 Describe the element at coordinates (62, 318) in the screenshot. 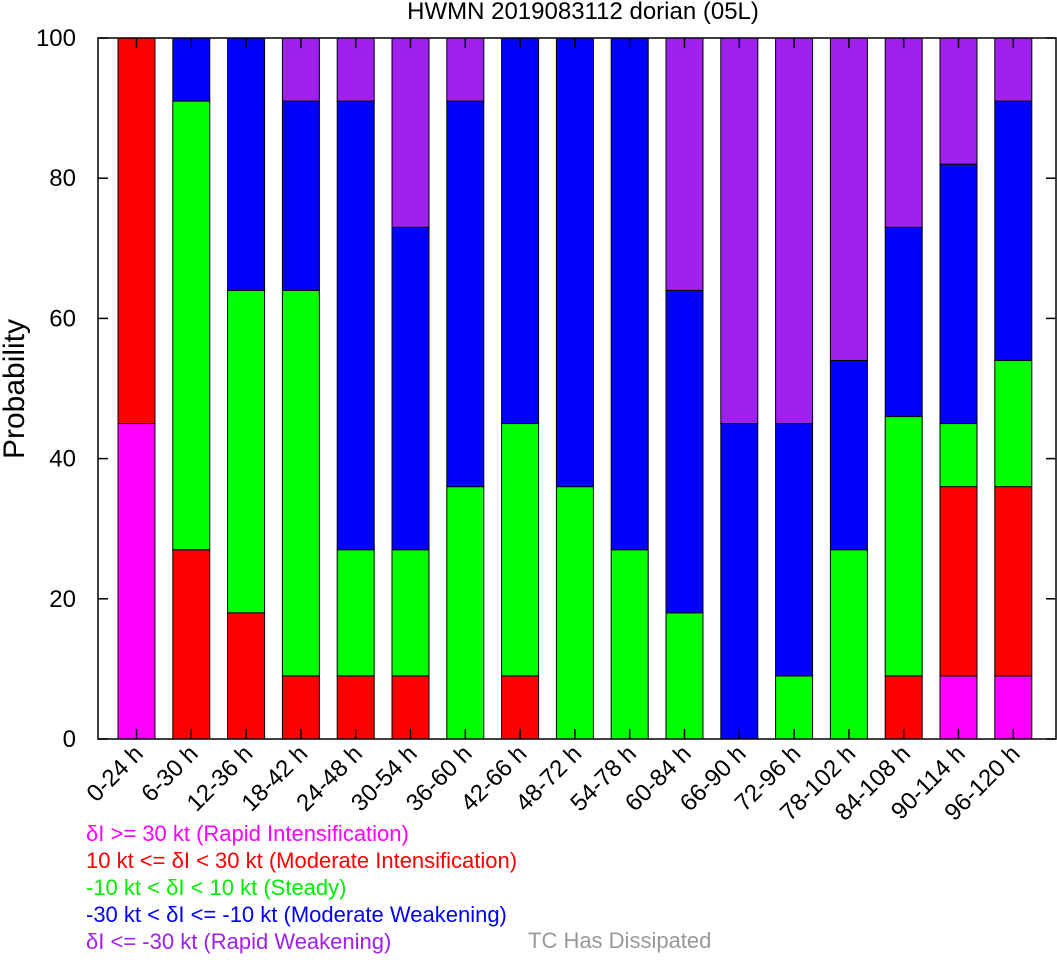

I see `y-tick-label: 60` at that location.